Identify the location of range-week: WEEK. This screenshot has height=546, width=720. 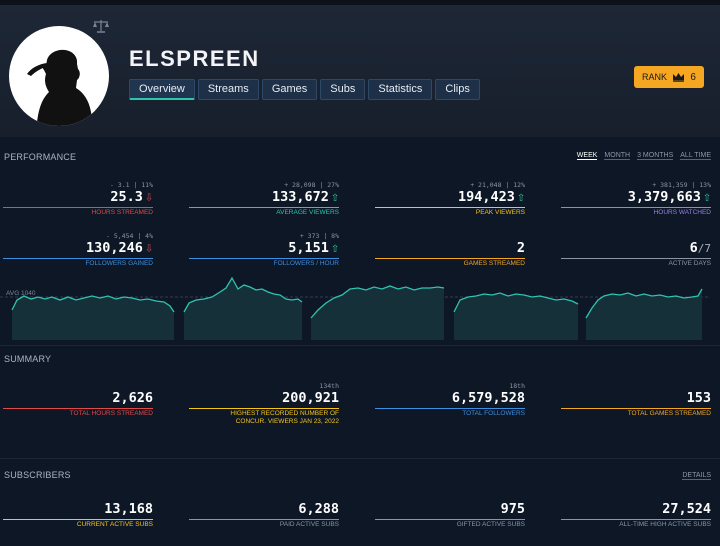
(587, 156).